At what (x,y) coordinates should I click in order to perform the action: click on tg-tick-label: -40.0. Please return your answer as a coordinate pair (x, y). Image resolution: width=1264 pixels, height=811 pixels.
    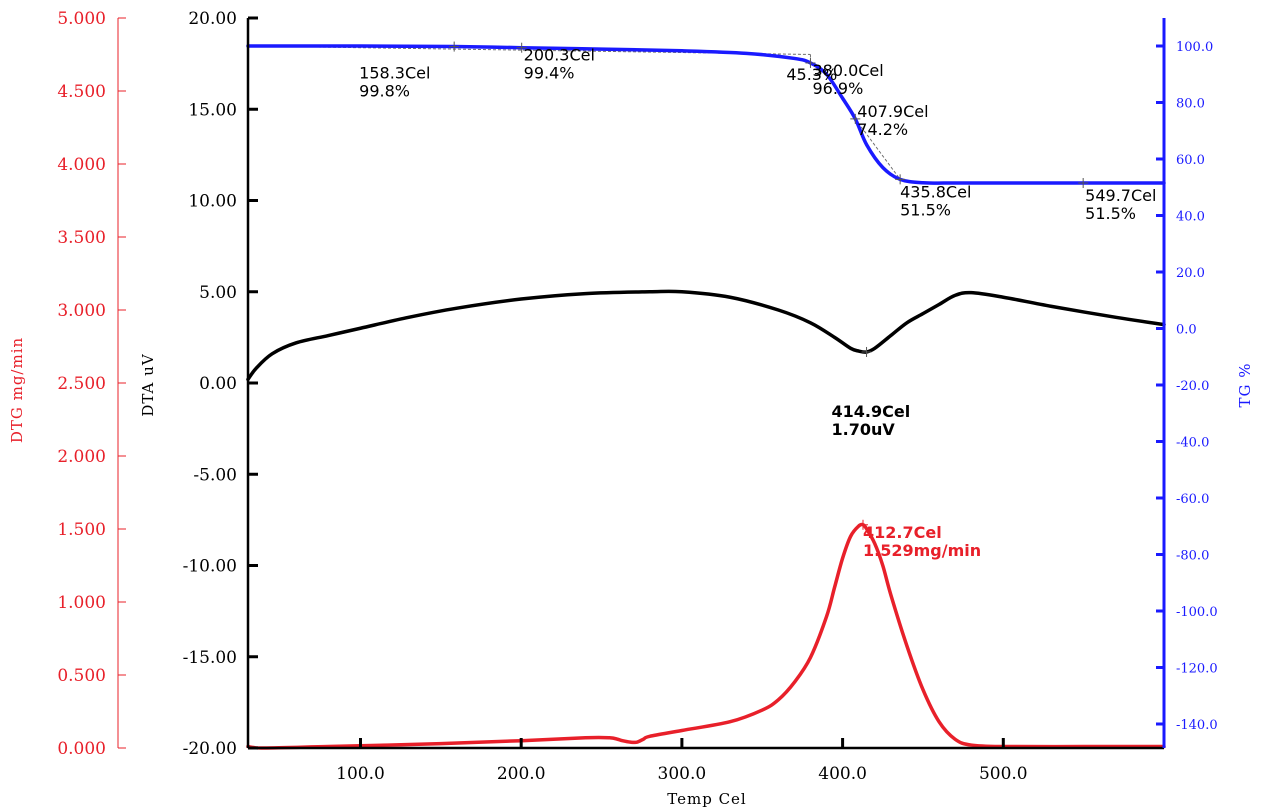
    Looking at the image, I should click on (1192, 443).